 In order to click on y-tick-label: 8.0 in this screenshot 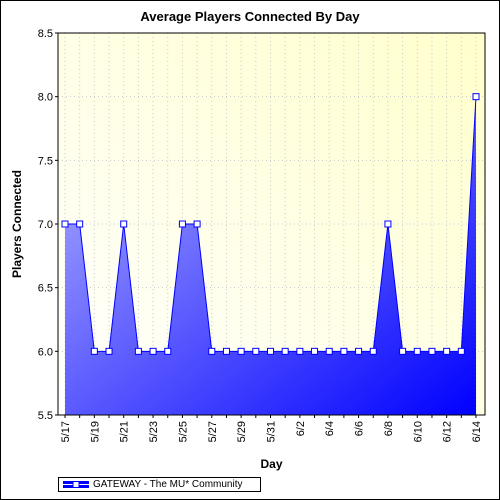, I will do `click(45, 98)`.